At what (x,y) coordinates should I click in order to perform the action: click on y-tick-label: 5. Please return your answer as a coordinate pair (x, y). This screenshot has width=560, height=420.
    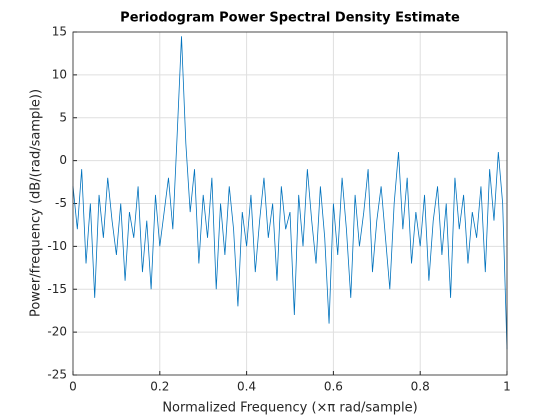
    Looking at the image, I should click on (63, 117).